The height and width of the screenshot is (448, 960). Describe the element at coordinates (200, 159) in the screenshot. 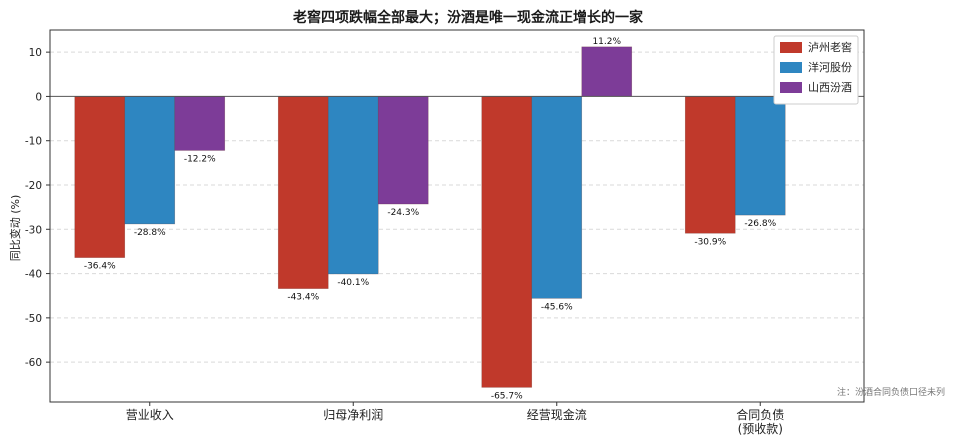

I see `data-label: -12.2%` at that location.